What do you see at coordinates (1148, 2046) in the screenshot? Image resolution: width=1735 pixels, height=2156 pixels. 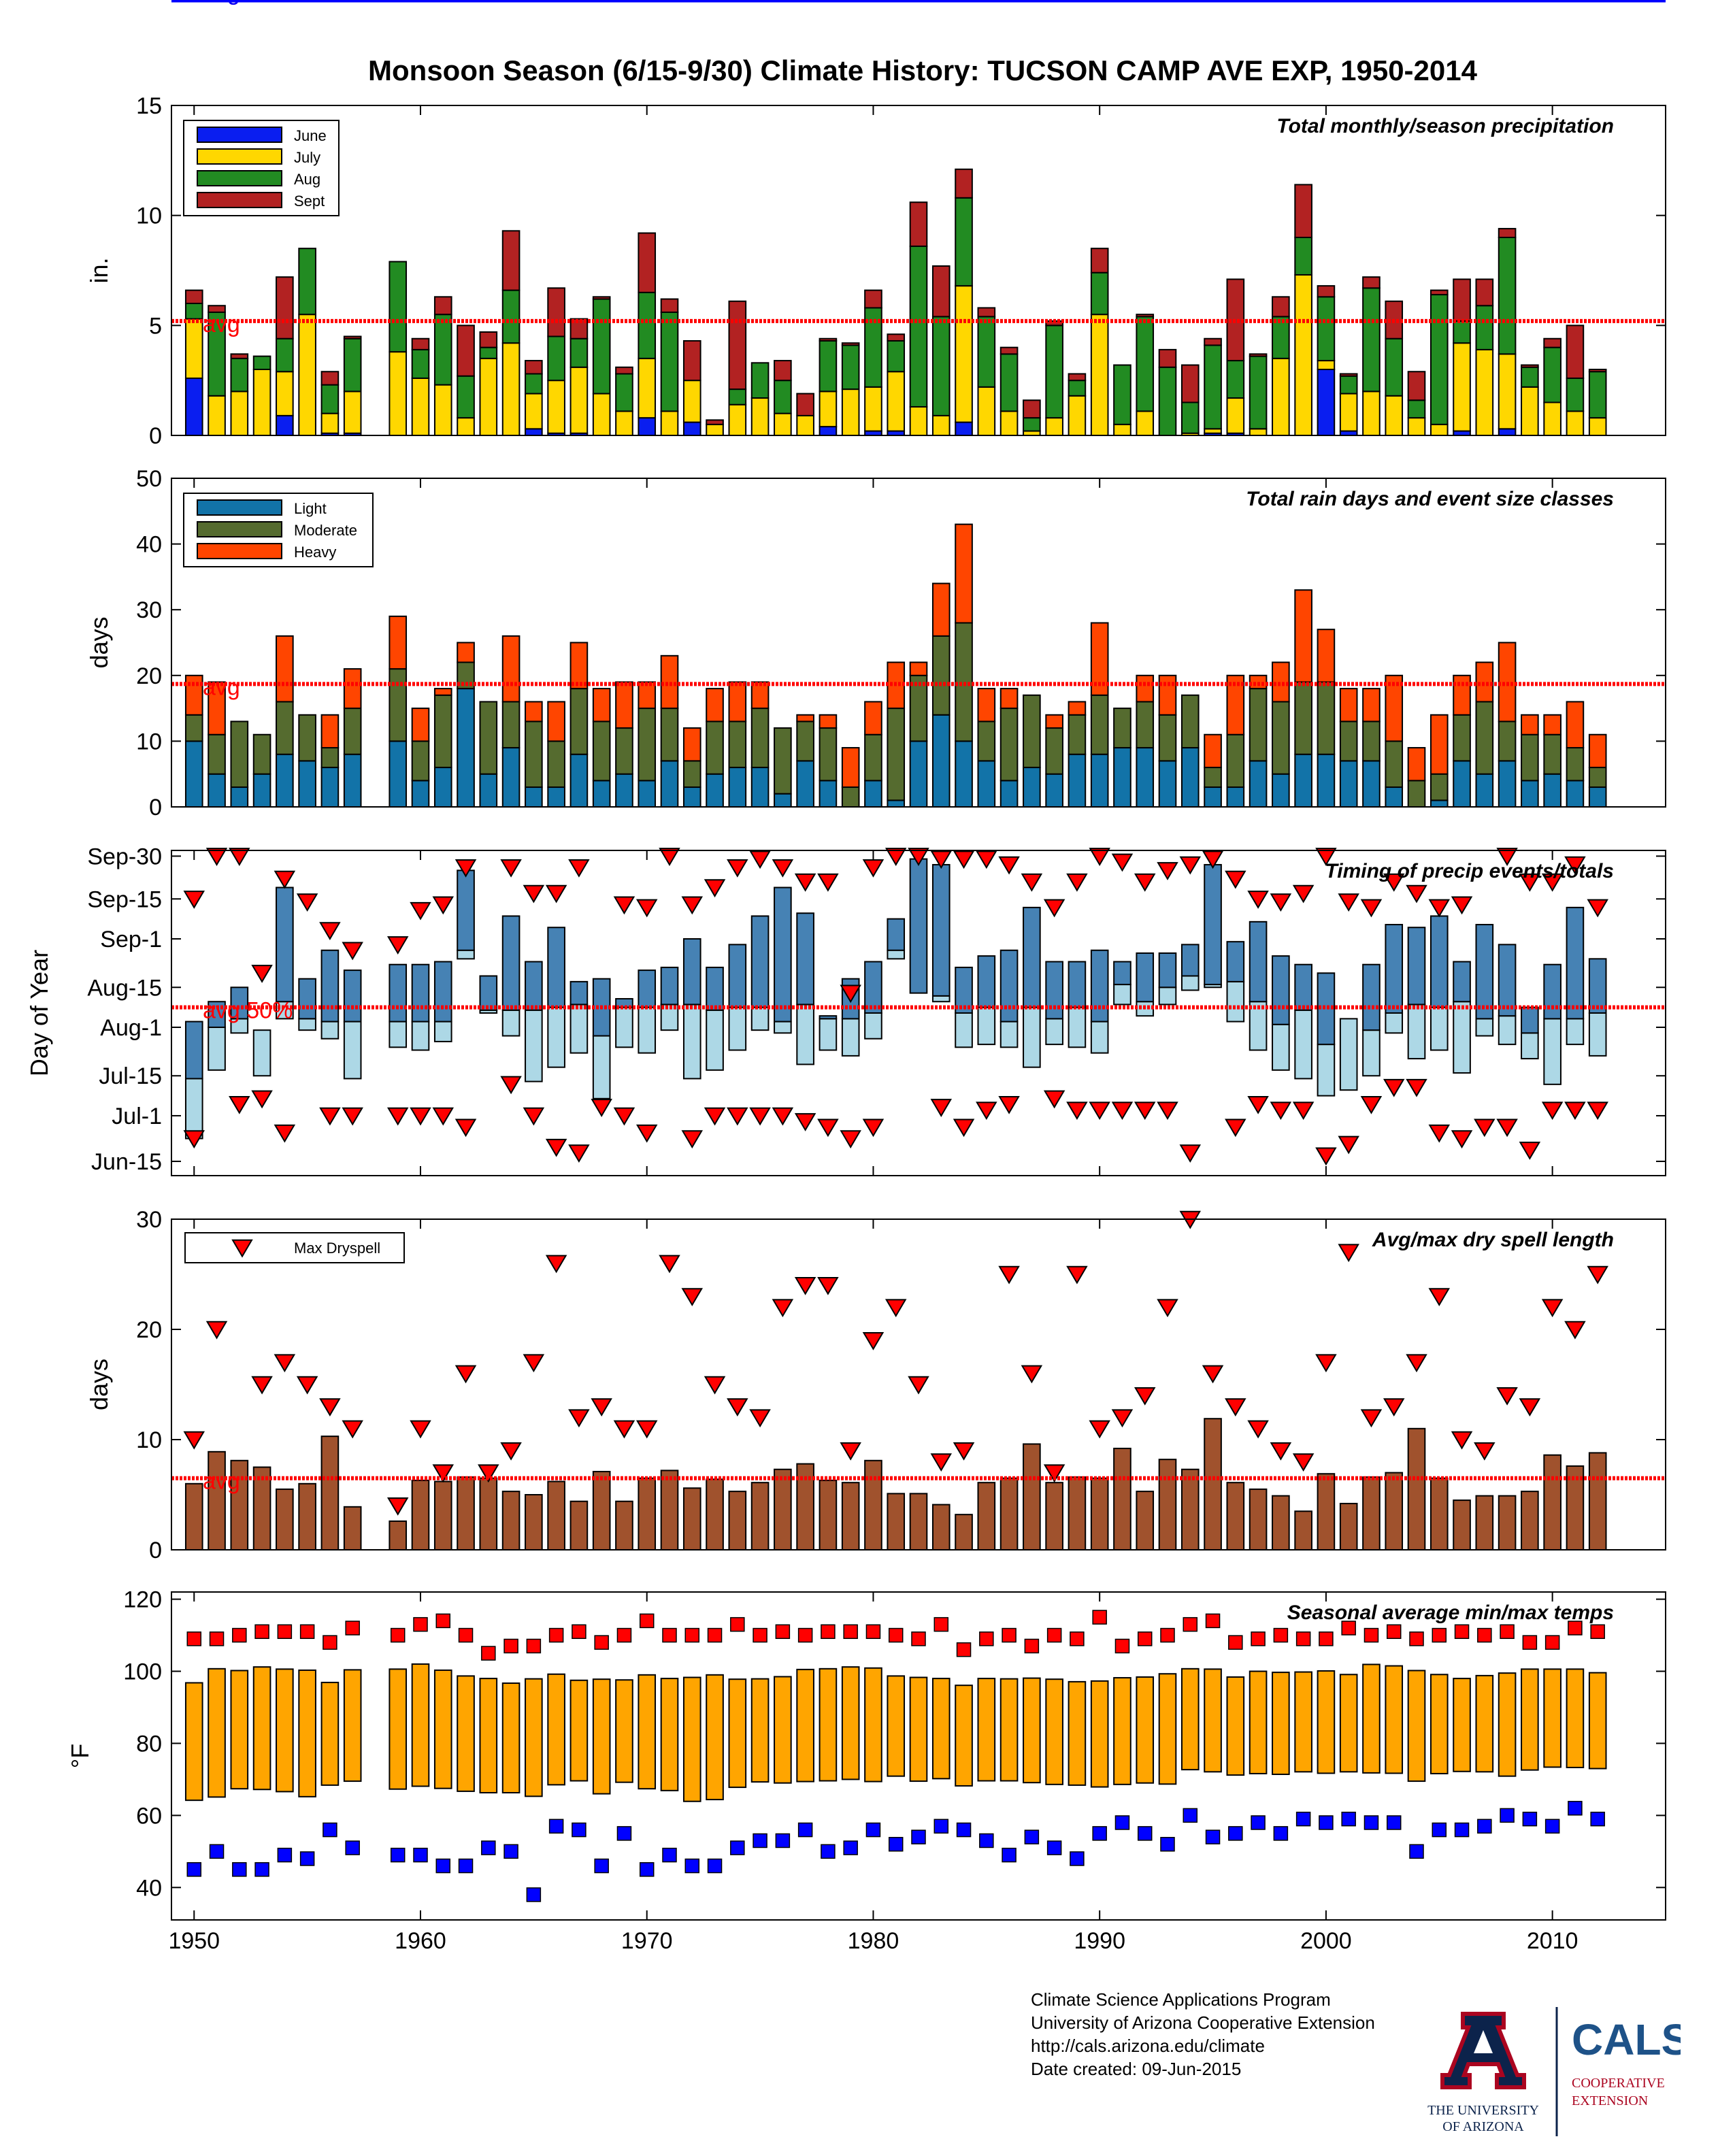 I see `footer-line-url: http://cals.arizona.edu/climate` at bounding box center [1148, 2046].